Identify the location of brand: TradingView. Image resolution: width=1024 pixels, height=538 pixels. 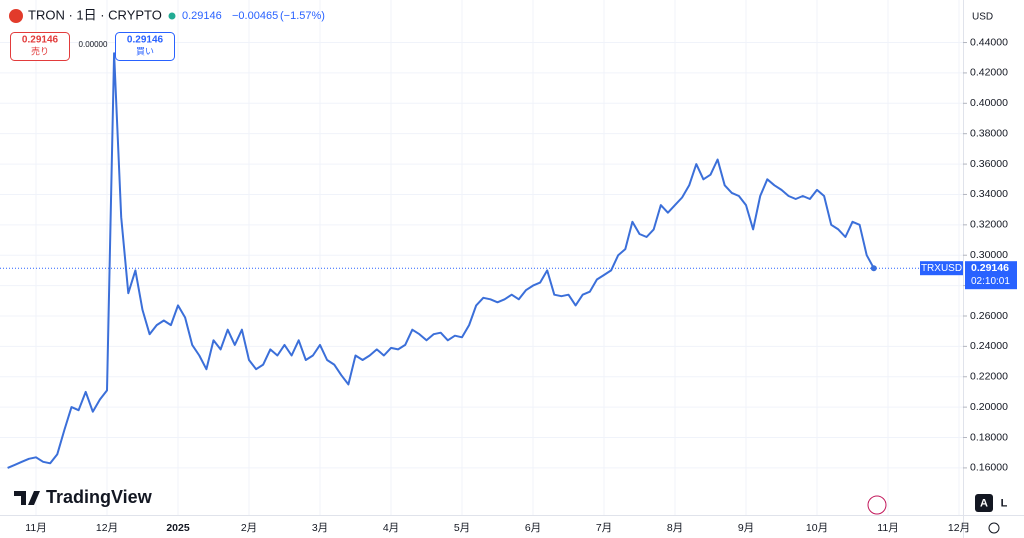
(99, 497).